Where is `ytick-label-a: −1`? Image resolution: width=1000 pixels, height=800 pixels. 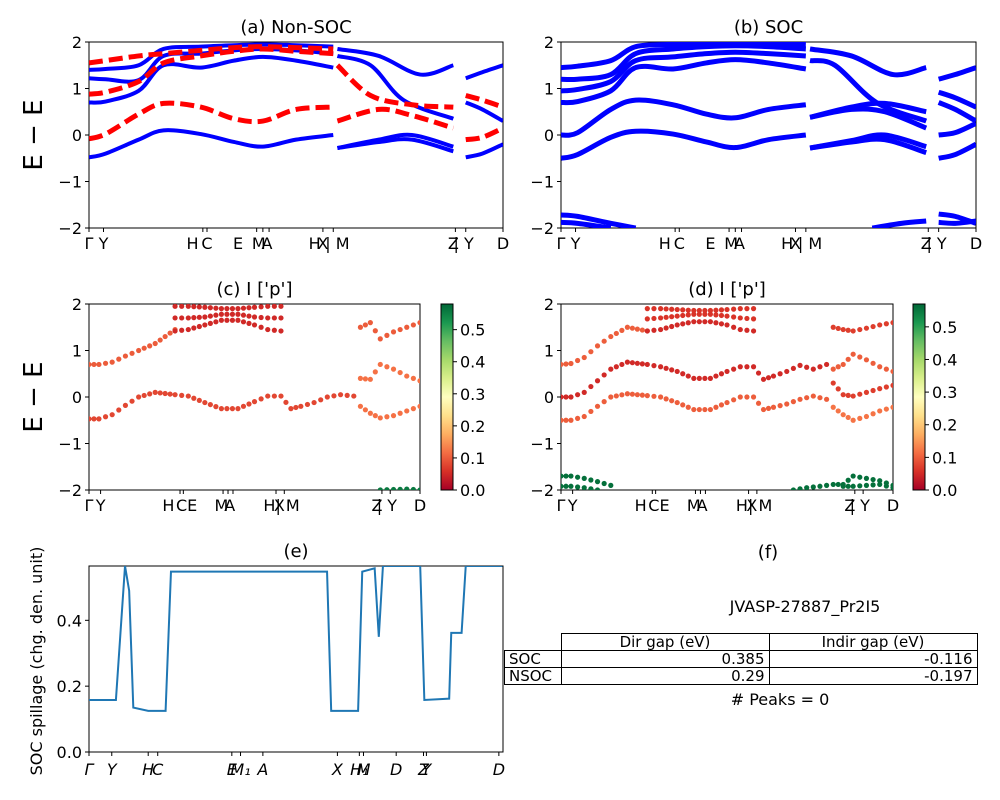
ytick-label-a: −1 is located at coordinates (70, 182).